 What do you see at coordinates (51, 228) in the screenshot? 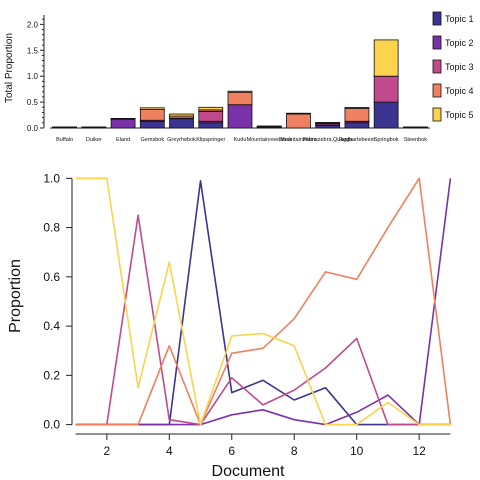
I see `line-y-tick-label: 0.8` at bounding box center [51, 228].